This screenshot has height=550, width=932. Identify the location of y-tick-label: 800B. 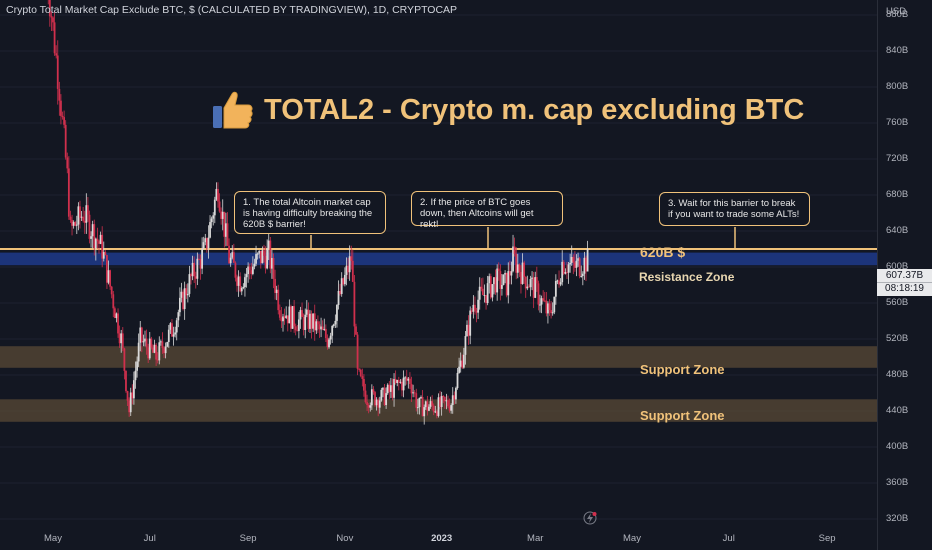
(897, 86).